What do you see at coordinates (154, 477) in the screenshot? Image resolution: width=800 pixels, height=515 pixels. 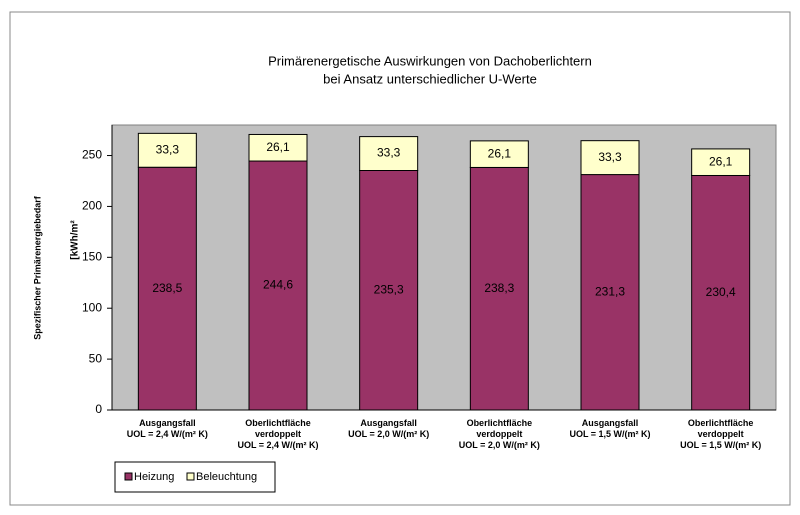 I see `legend-label: Heizung` at bounding box center [154, 477].